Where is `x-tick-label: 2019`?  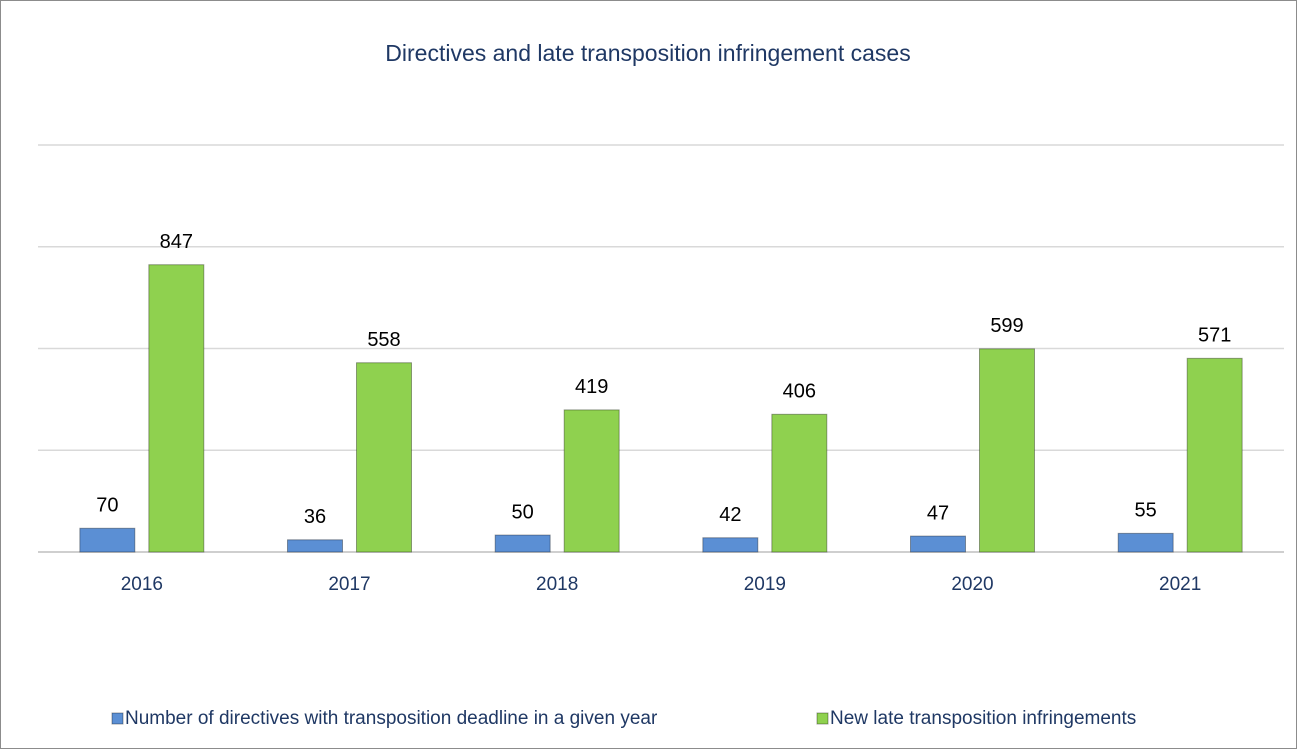 x-tick-label: 2019 is located at coordinates (765, 584).